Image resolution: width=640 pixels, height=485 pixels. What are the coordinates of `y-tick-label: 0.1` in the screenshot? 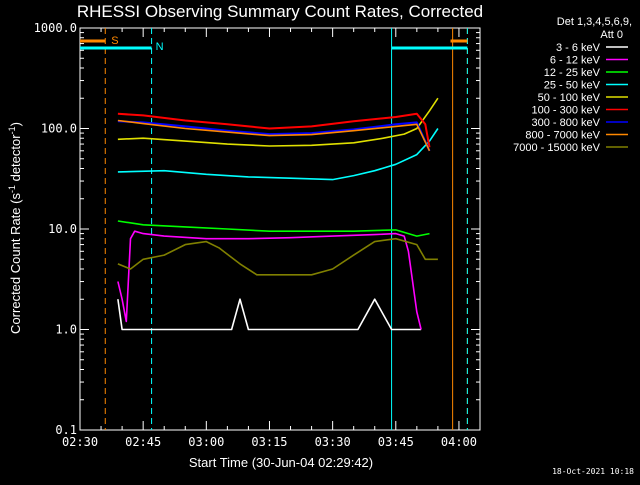 It's located at (66, 430).